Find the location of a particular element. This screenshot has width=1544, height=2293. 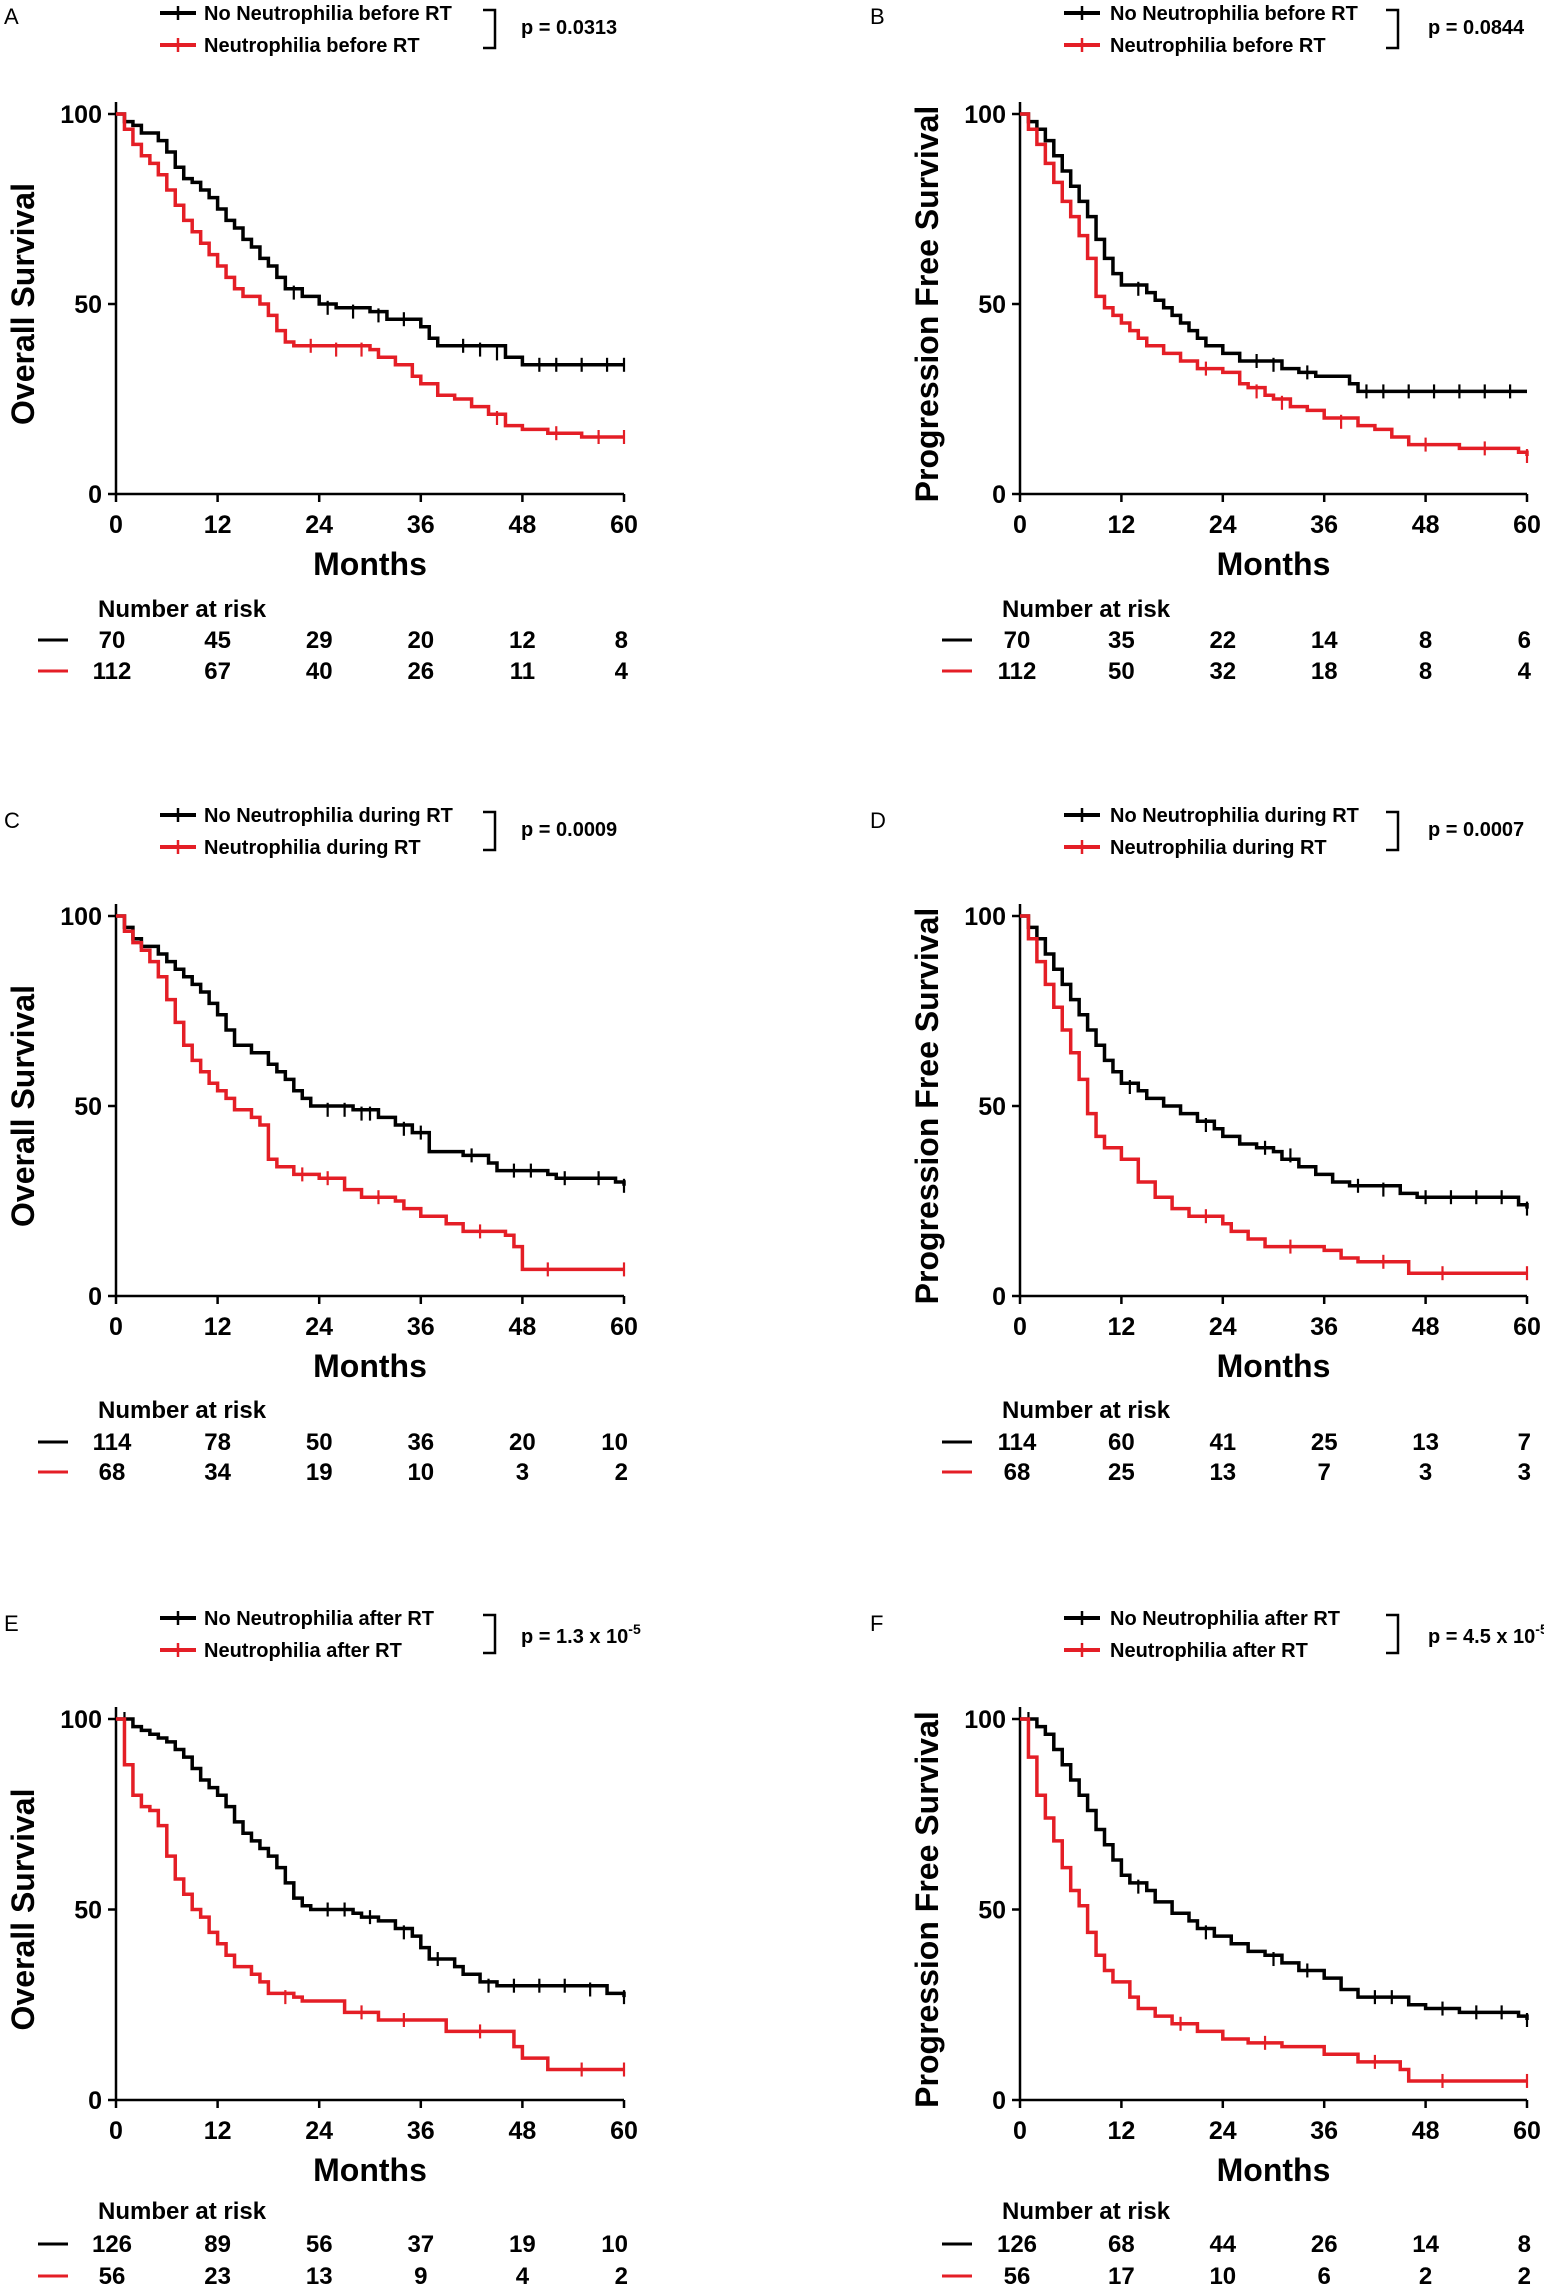

legend-label: Neutrophilia after RT is located at coordinates (303, 1651).